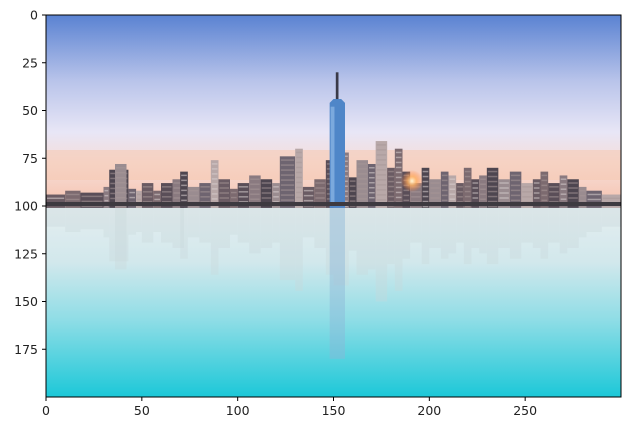  I want to click on sun-glare, so click(412, 181).